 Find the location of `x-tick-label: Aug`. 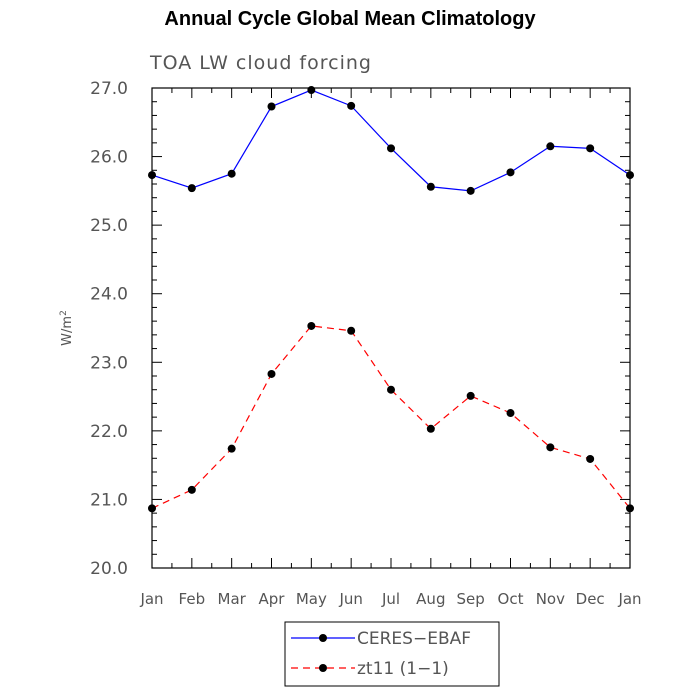

x-tick-label: Aug is located at coordinates (430, 599).